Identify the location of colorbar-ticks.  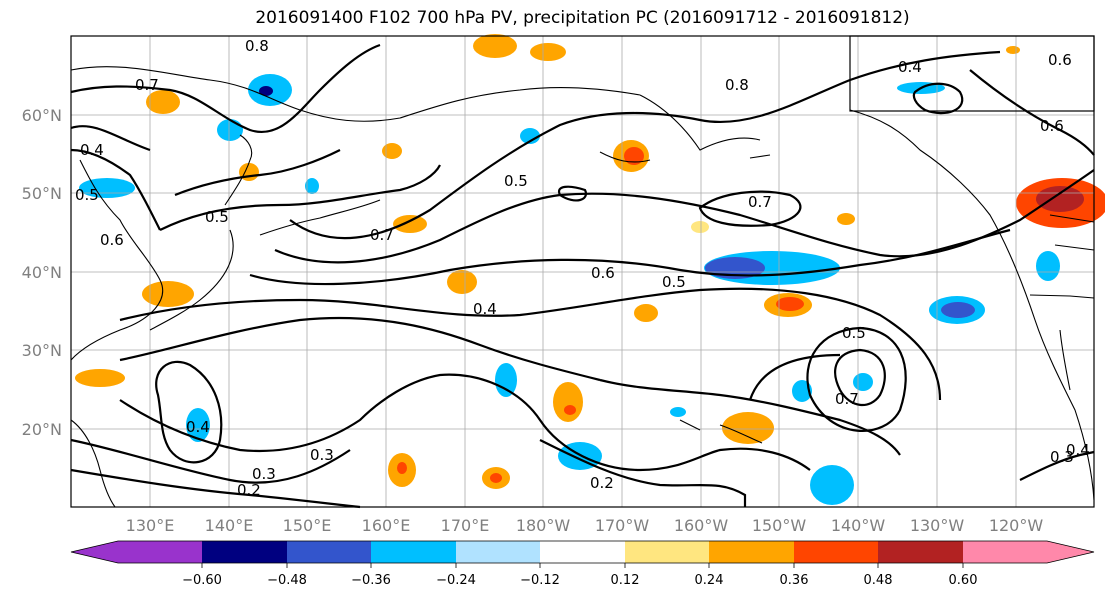
(582, 565).